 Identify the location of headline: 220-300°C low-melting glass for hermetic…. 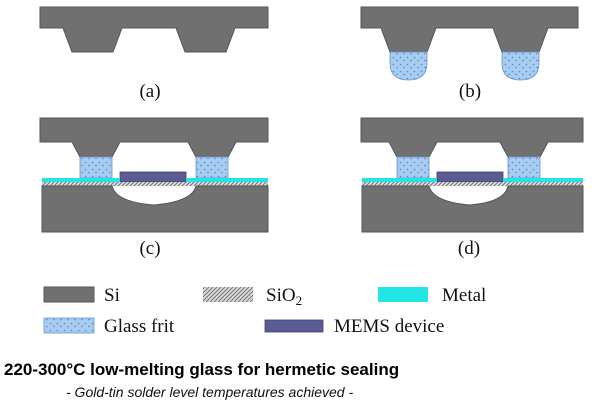
(202, 369).